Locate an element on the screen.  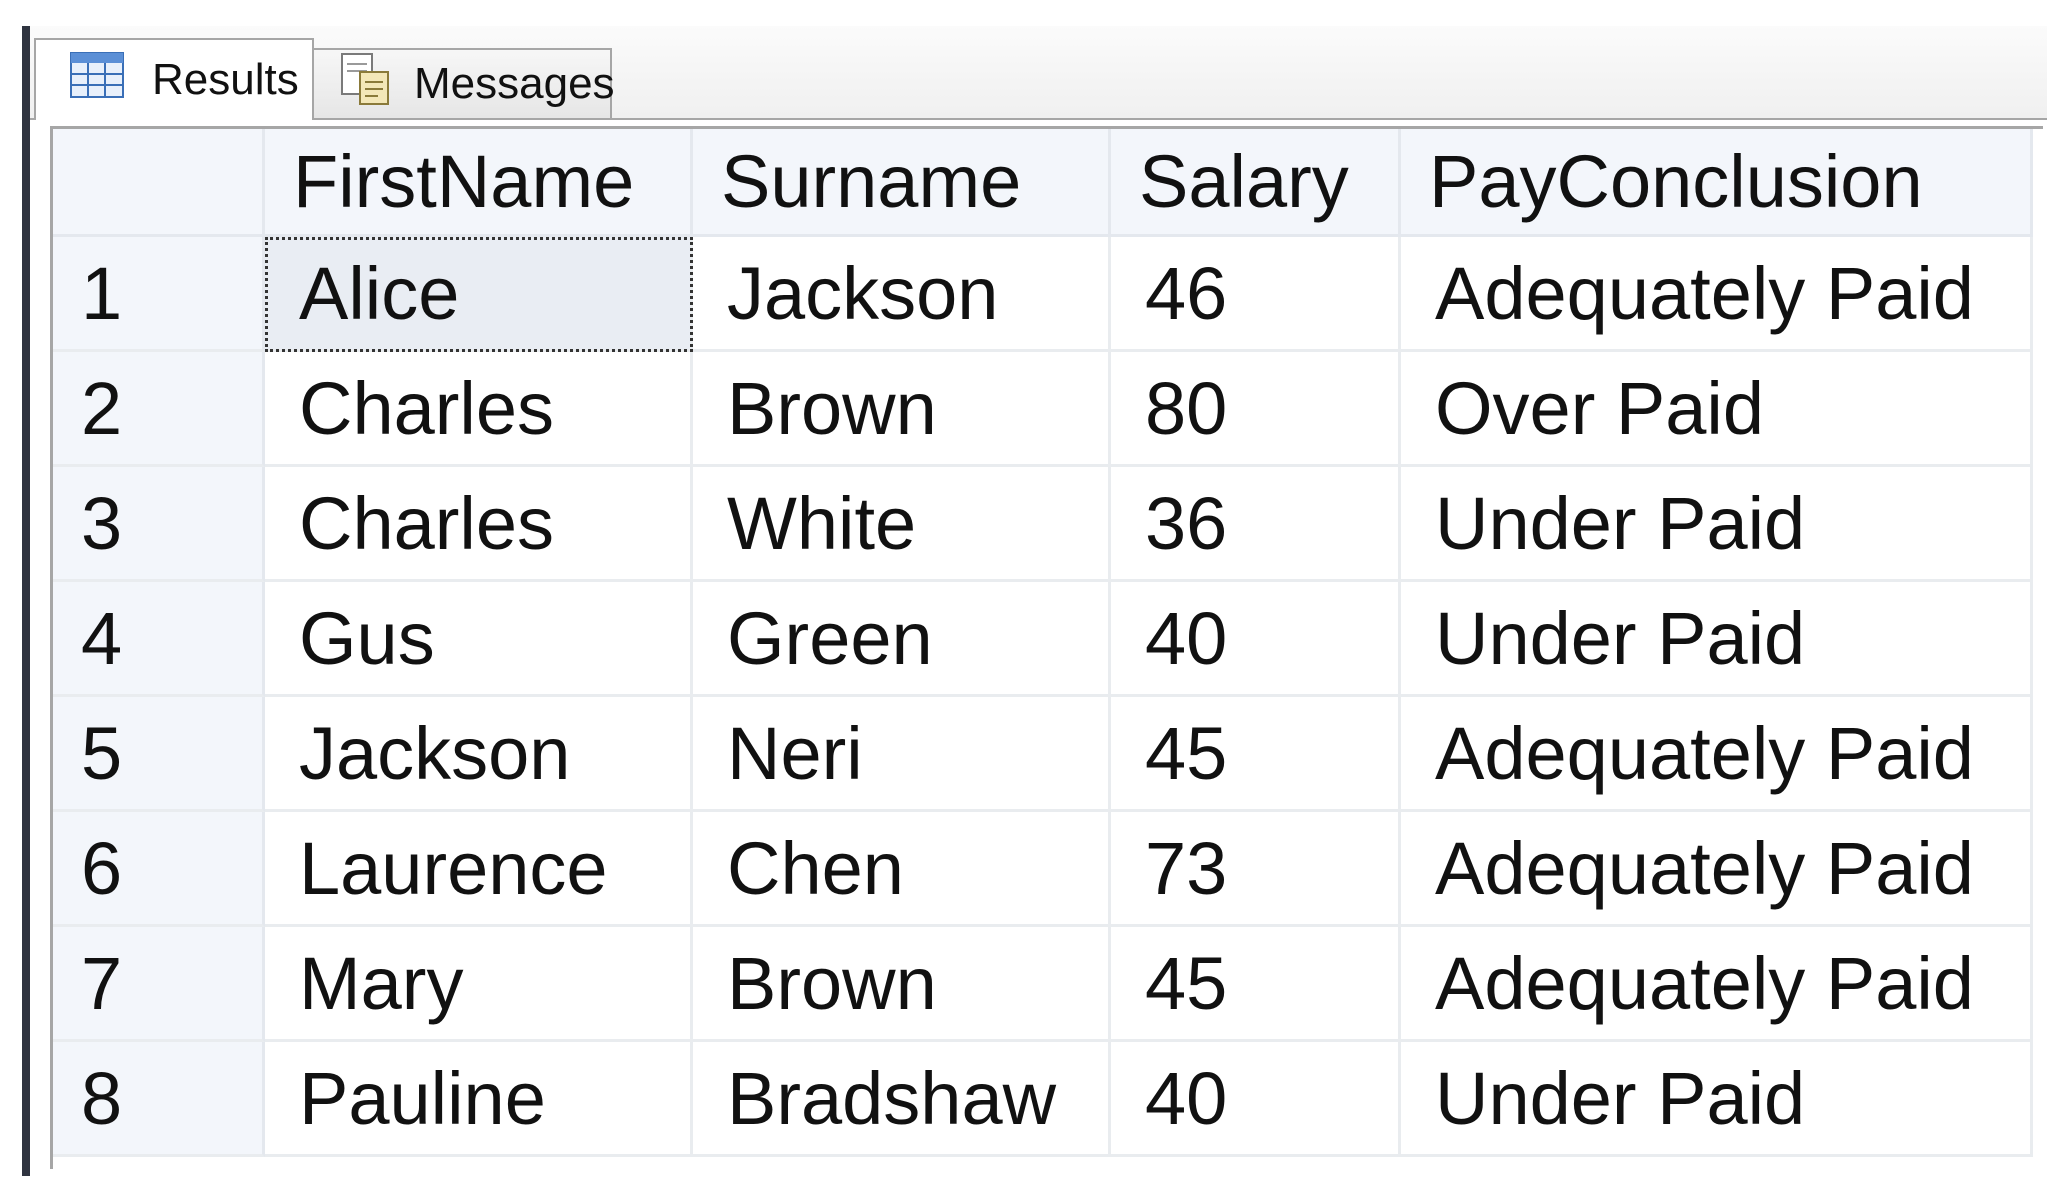
column-header-firstname: FirstName is located at coordinates (479, 183).